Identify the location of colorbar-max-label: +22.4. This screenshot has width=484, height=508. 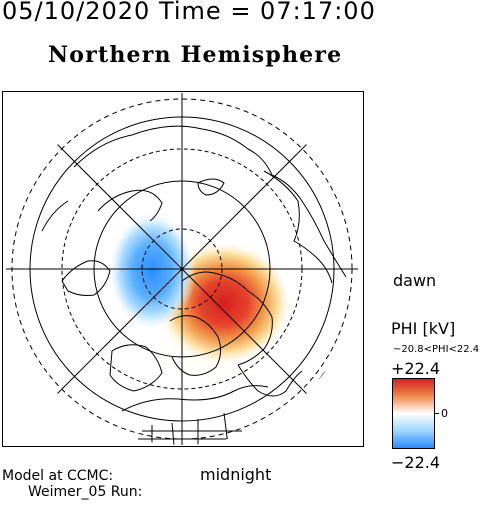
(416, 368).